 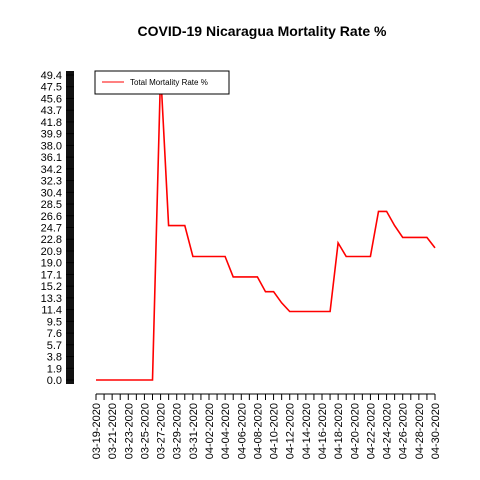 I want to click on x-tick-label: 04-12-2020, so click(x=291, y=431).